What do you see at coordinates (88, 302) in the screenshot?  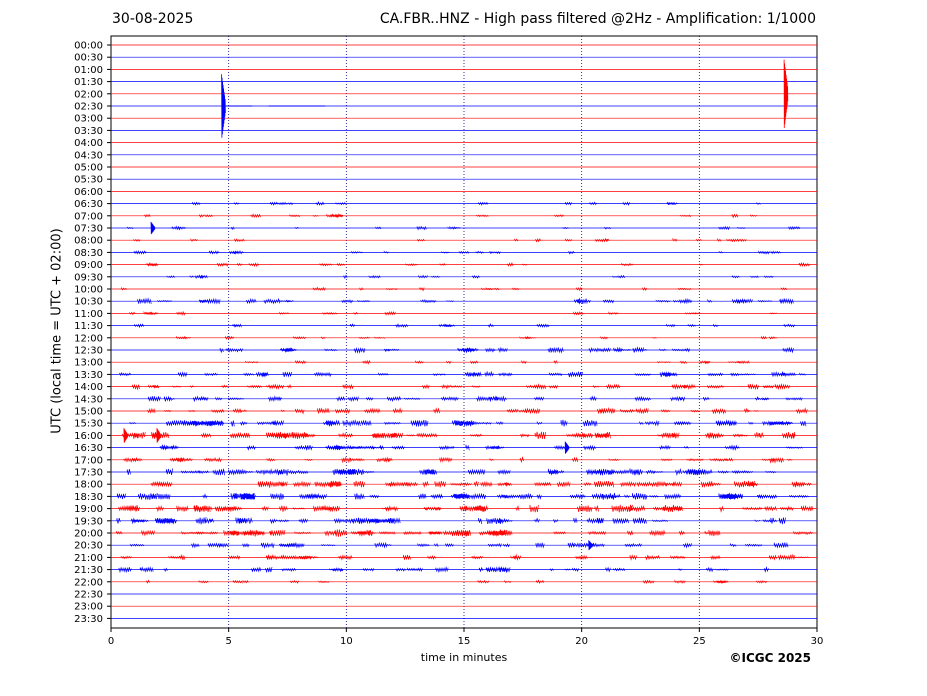 I see `y-tick-label: 10:30` at bounding box center [88, 302].